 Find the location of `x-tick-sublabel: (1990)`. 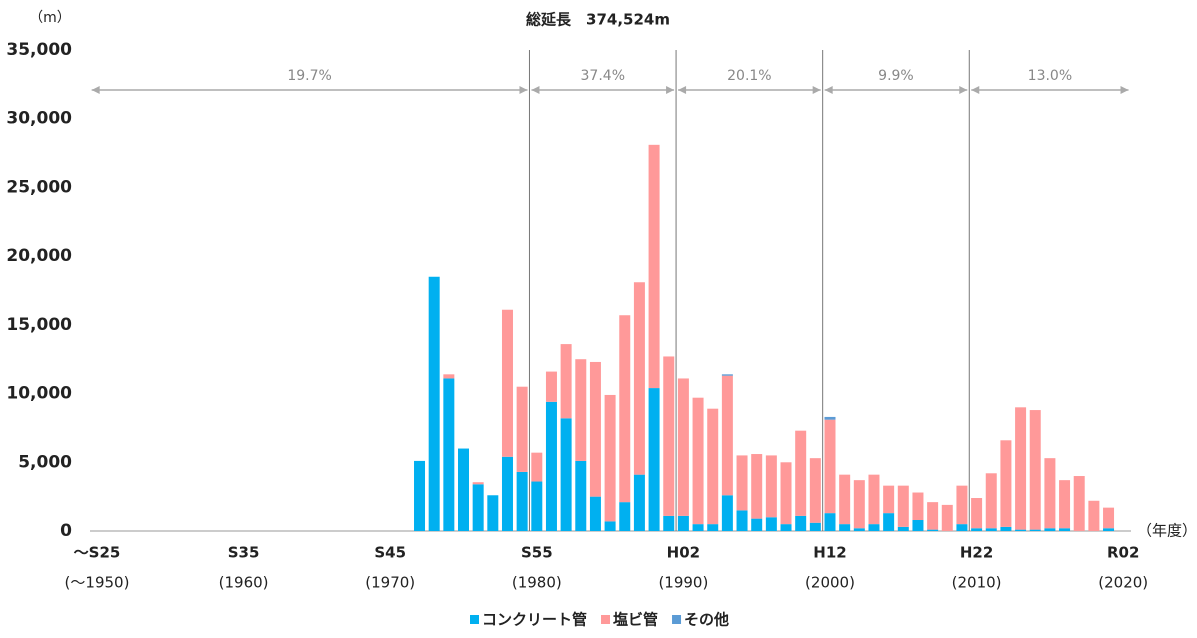

x-tick-sublabel: (1990) is located at coordinates (683, 583).